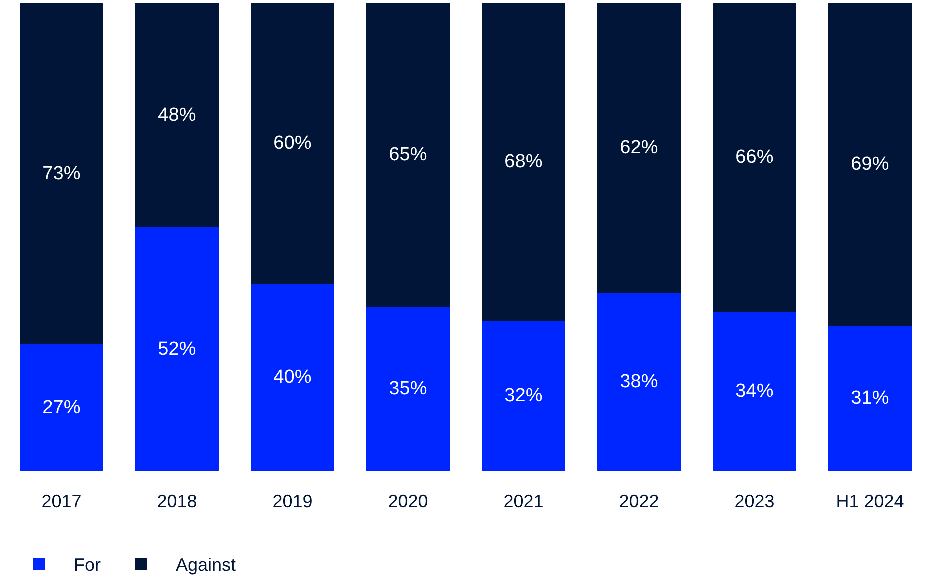  Describe the element at coordinates (88, 565) in the screenshot. I see `legend-label: For` at that location.